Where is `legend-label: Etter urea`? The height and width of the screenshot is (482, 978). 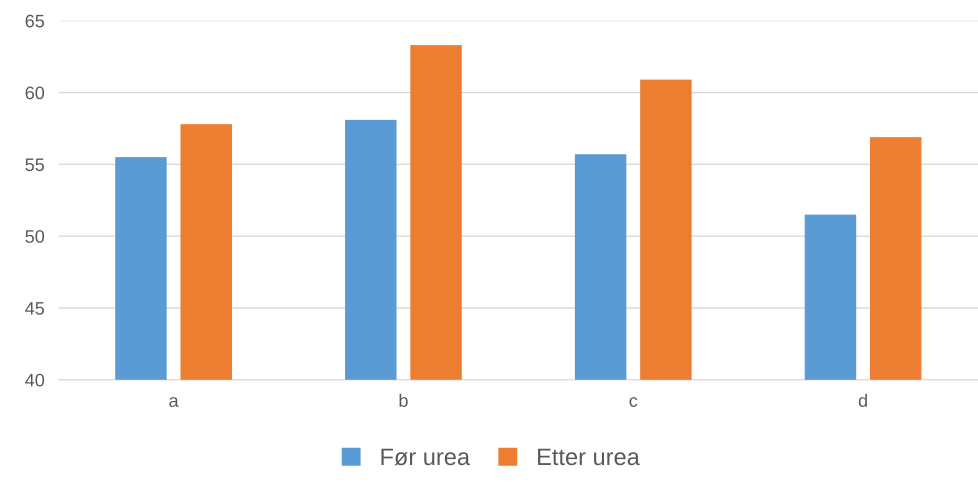 legend-label: Etter urea is located at coordinates (589, 457).